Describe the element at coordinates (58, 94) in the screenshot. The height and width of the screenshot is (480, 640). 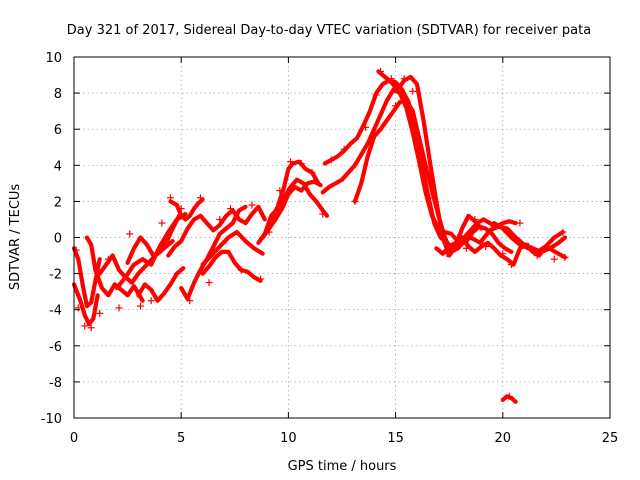
I see `y-tick-label: 8` at that location.